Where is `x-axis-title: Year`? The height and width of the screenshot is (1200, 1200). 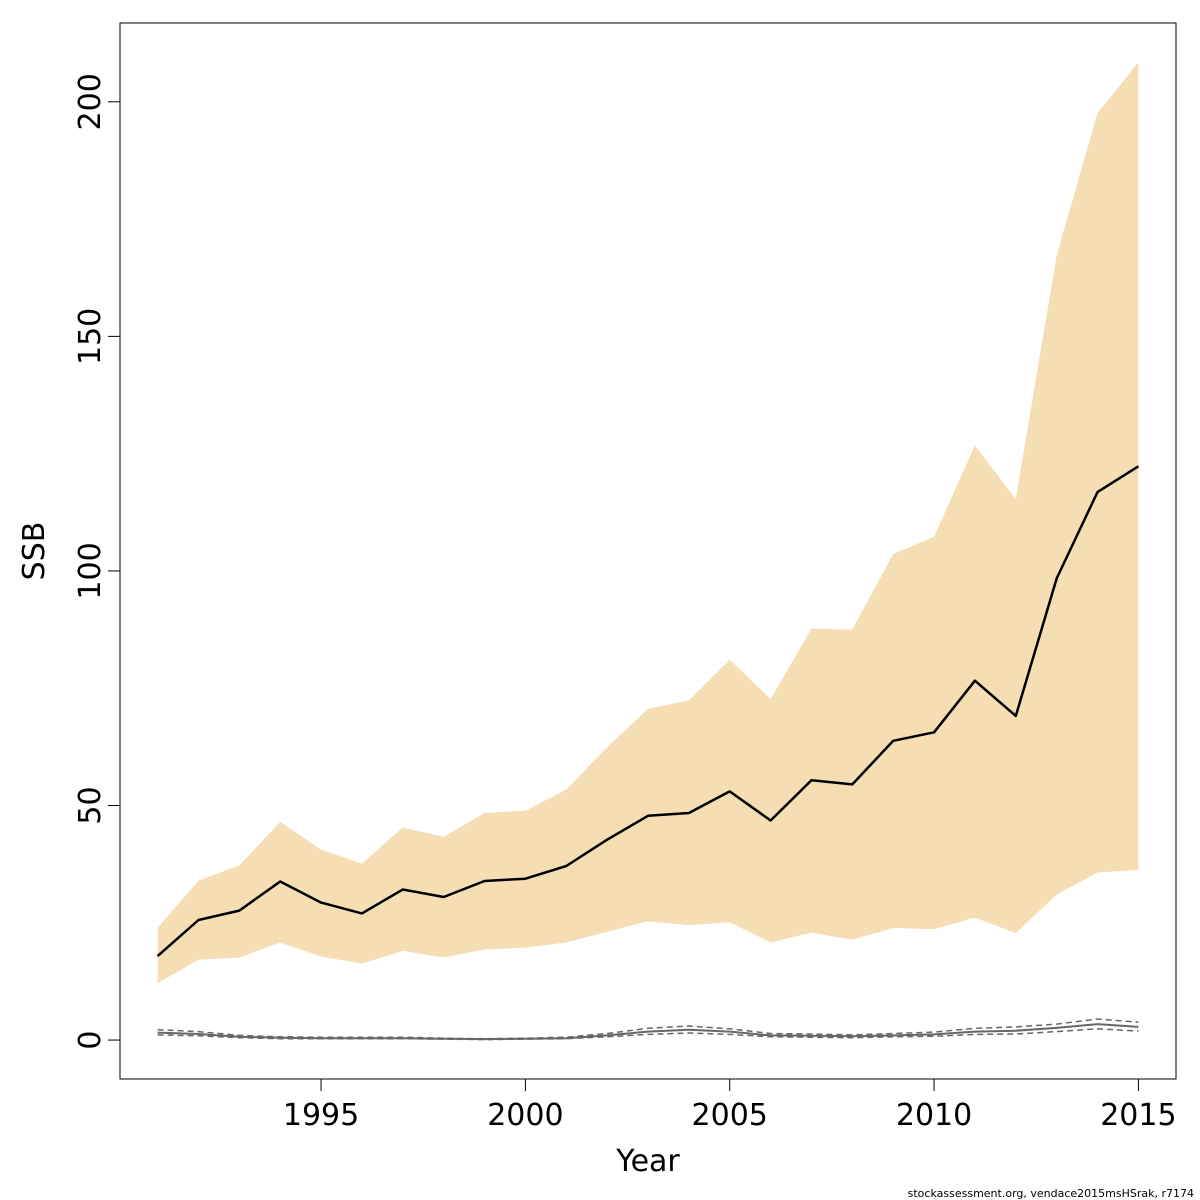
x-axis-title: Year is located at coordinates (647, 1161).